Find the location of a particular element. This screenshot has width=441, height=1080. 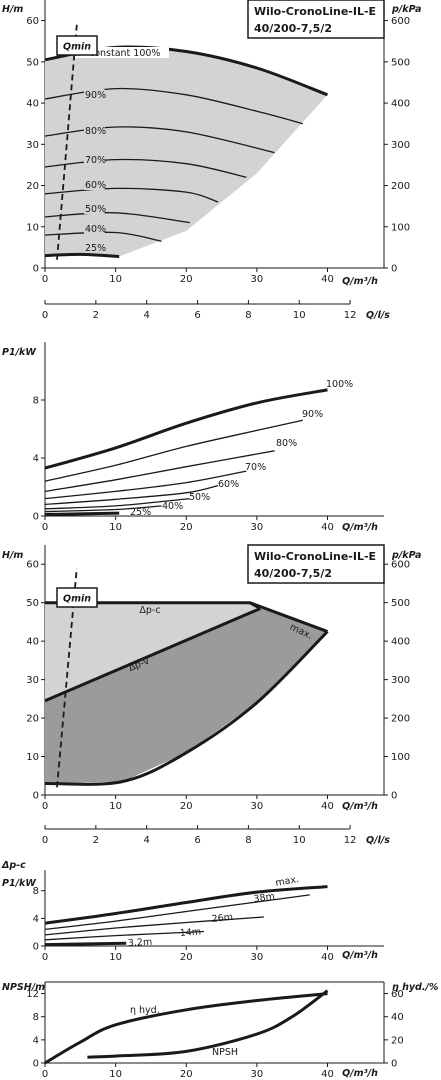

series-label: max. is located at coordinates (287, 881).